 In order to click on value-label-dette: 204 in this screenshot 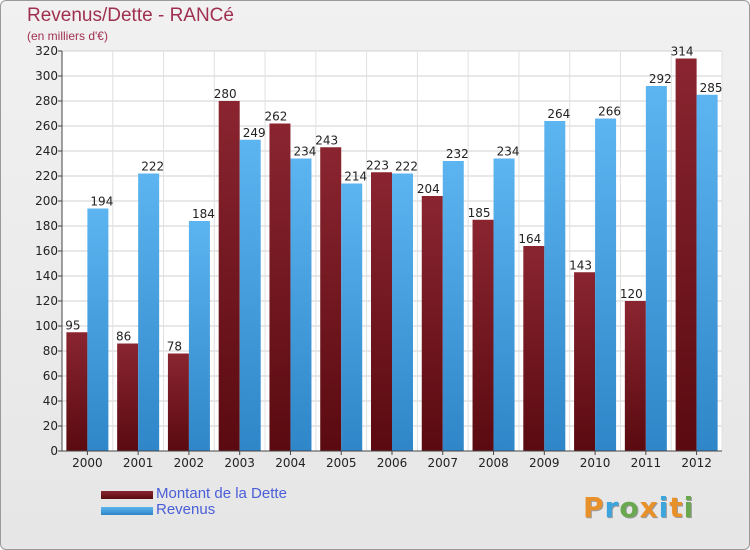, I will do `click(428, 189)`.